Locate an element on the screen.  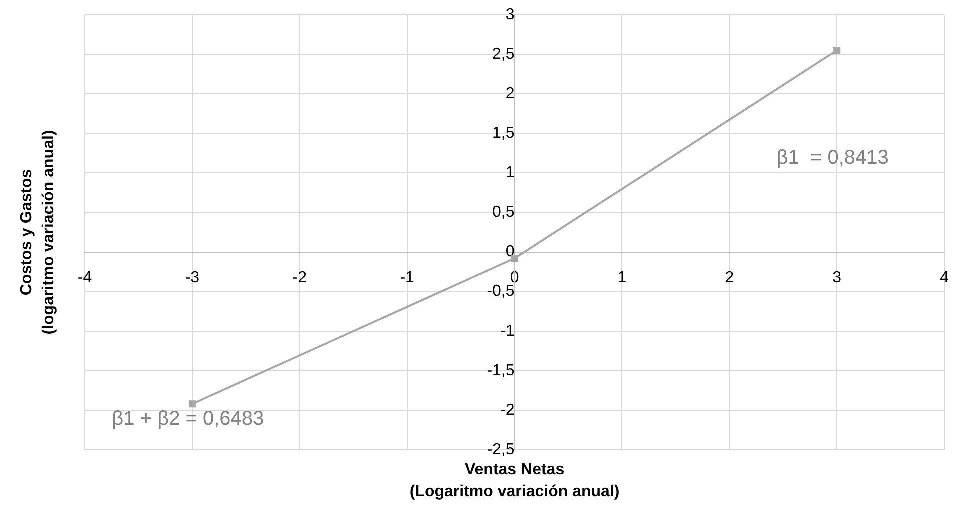
y-tick-label: 0,5 is located at coordinates (503, 213).